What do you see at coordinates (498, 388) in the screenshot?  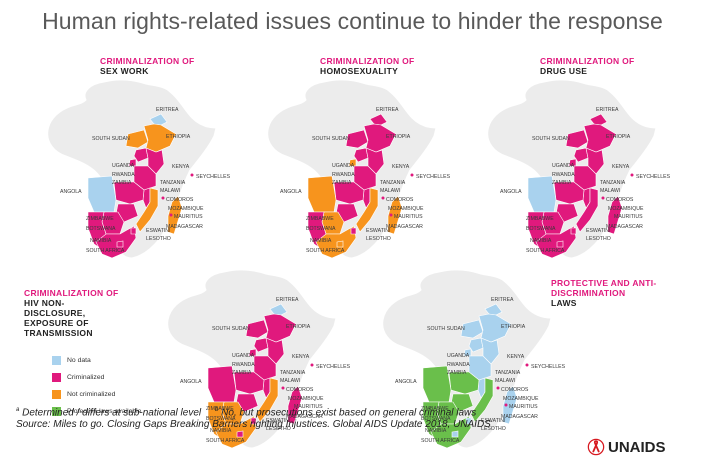 I see `island-dot-comoros` at bounding box center [498, 388].